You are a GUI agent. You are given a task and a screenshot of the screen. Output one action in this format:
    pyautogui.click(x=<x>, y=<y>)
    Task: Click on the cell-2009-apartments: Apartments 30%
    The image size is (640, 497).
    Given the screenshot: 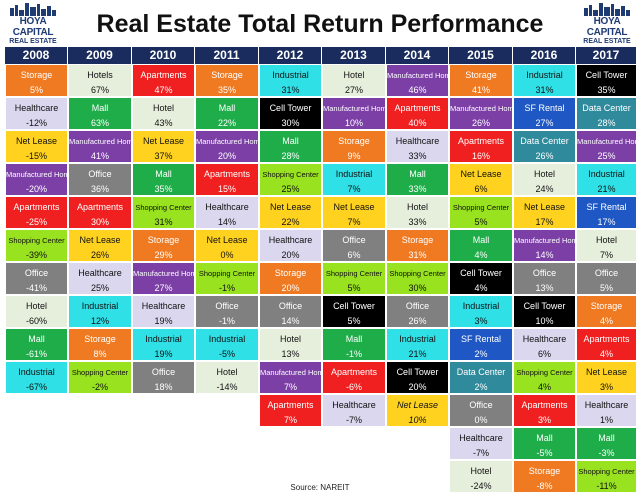 What is the action you would take?
    pyautogui.click(x=100, y=212)
    